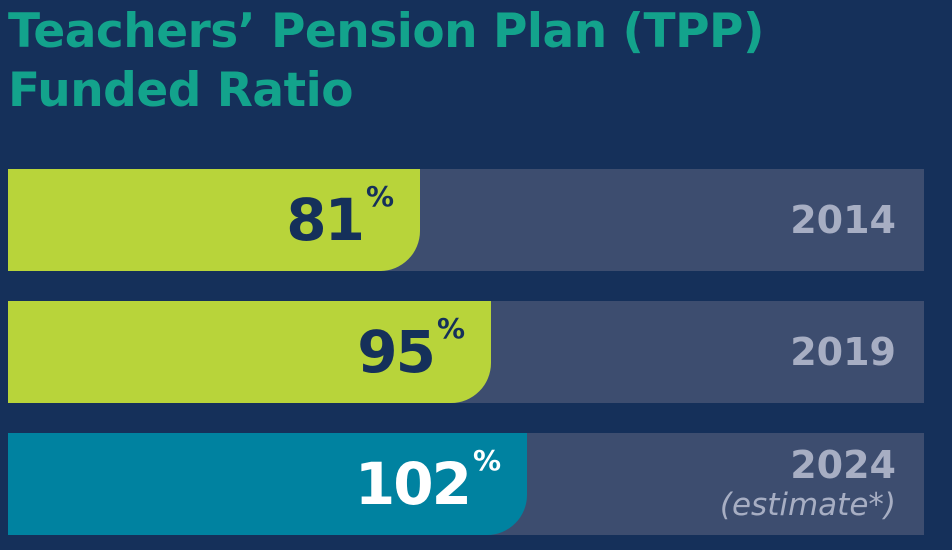  I want to click on category-year: 2019, so click(843, 352).